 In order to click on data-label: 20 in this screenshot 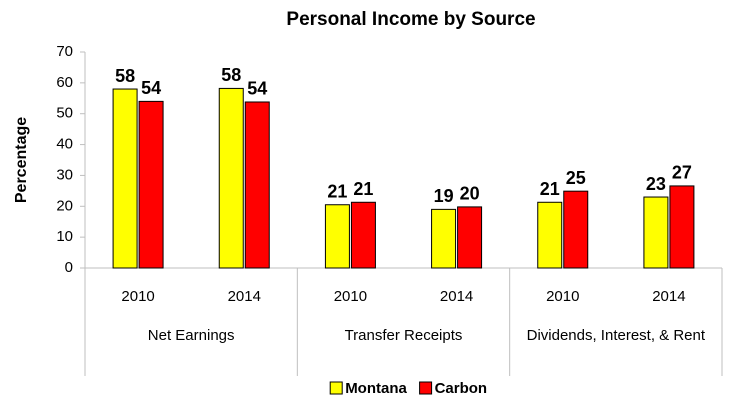, I will do `click(470, 194)`.